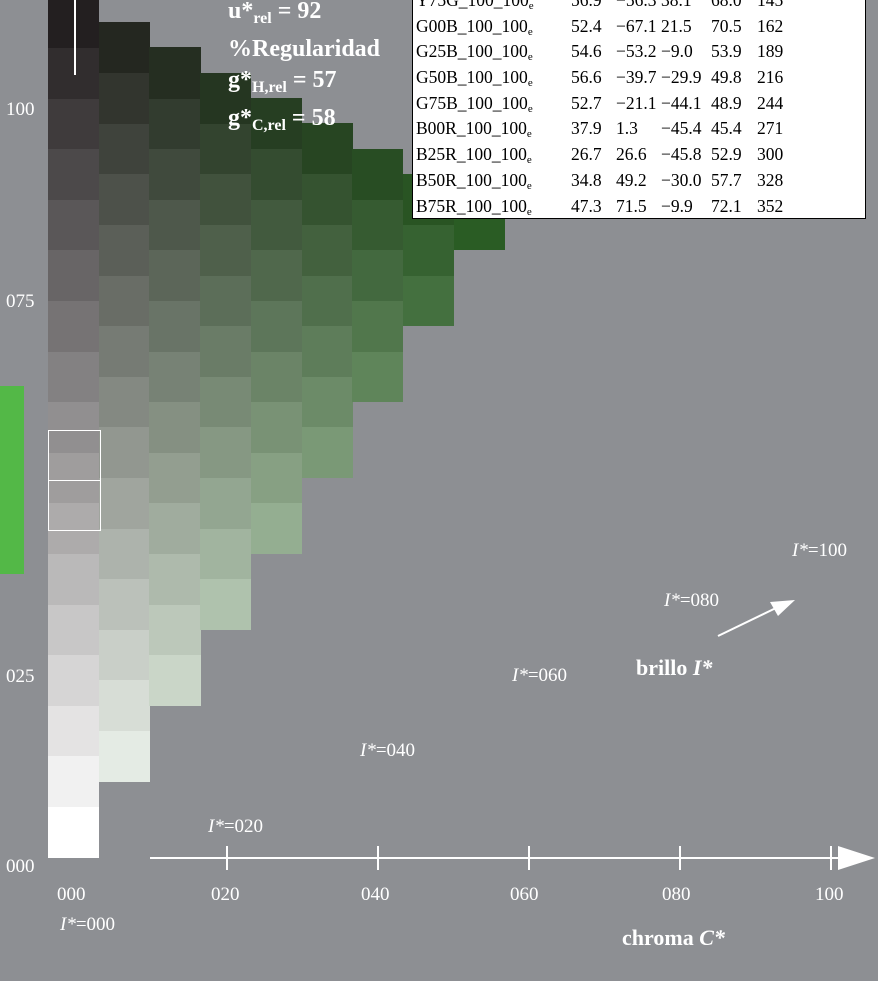 The height and width of the screenshot is (981, 878). What do you see at coordinates (12, 480) in the screenshot?
I see `hue-swatch` at bounding box center [12, 480].